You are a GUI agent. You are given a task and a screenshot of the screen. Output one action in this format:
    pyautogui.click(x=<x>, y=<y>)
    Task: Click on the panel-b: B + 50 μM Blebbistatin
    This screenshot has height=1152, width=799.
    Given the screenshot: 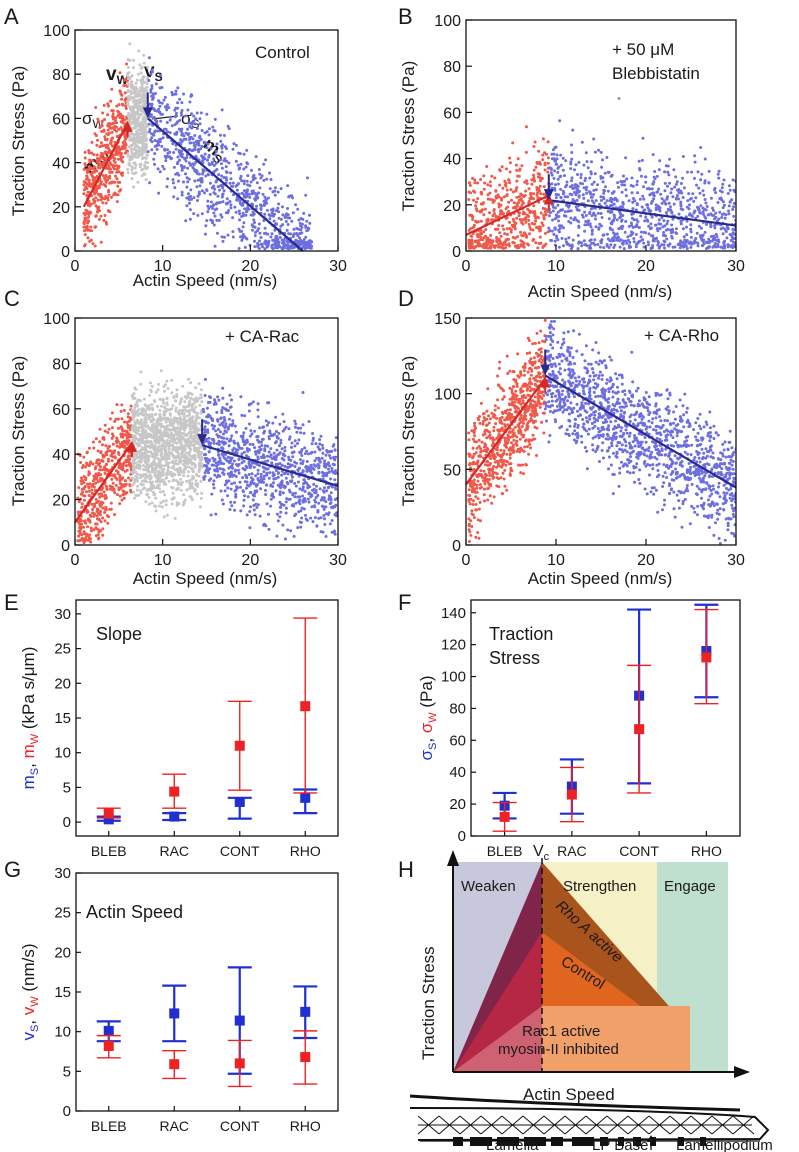 What is the action you would take?
    pyautogui.click(x=549, y=43)
    